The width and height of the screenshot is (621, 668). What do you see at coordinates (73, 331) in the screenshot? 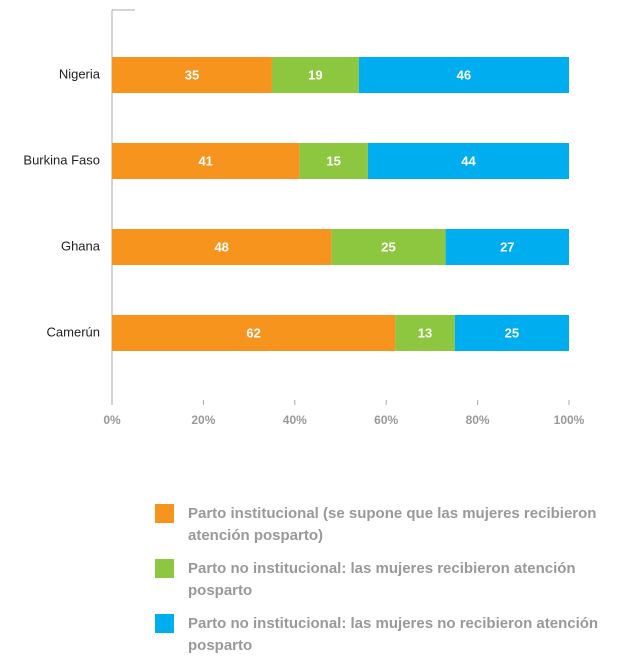
I see `category-label: Camerún` at bounding box center [73, 331].